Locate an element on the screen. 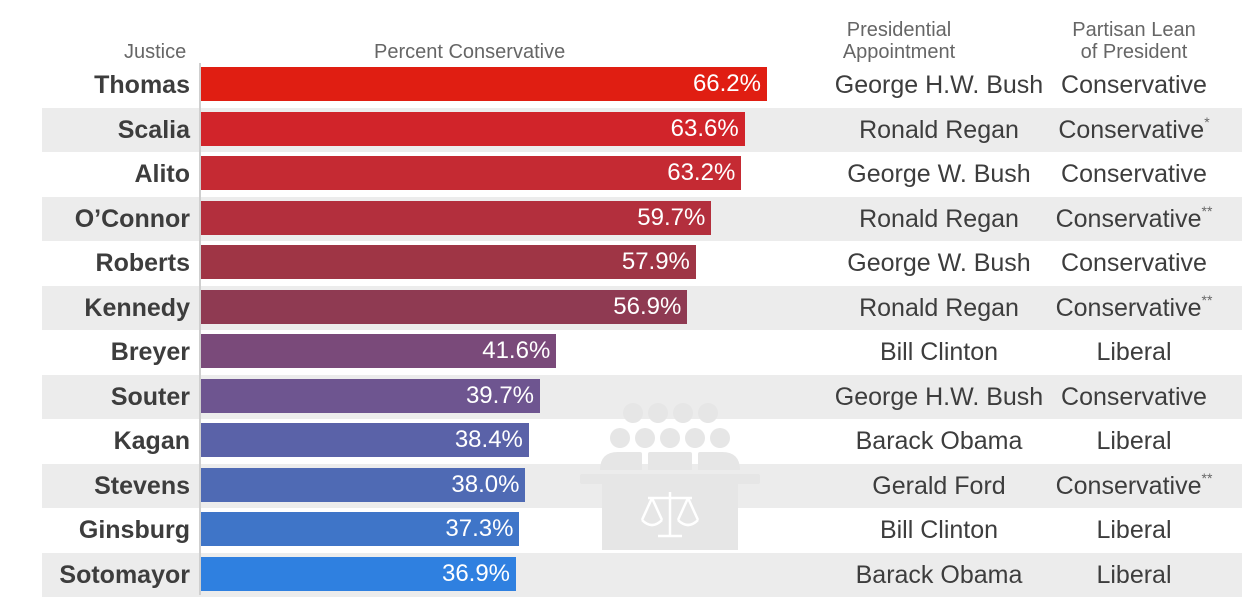 The height and width of the screenshot is (601, 1254). bar-value-label: 37.3% is located at coordinates (479, 528).